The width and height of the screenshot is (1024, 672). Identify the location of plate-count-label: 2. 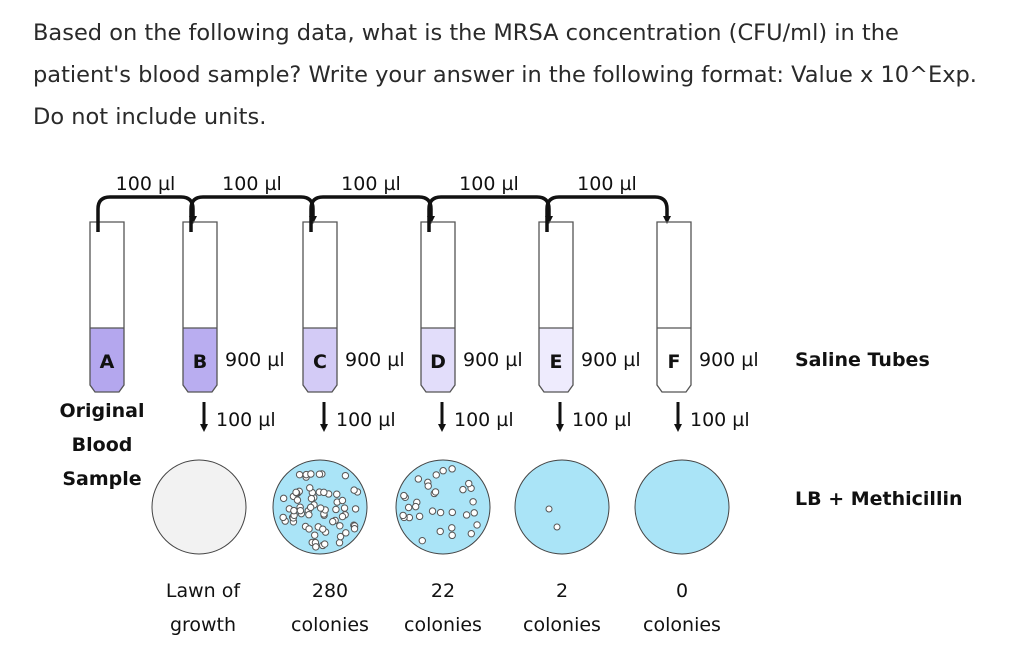
(562, 591).